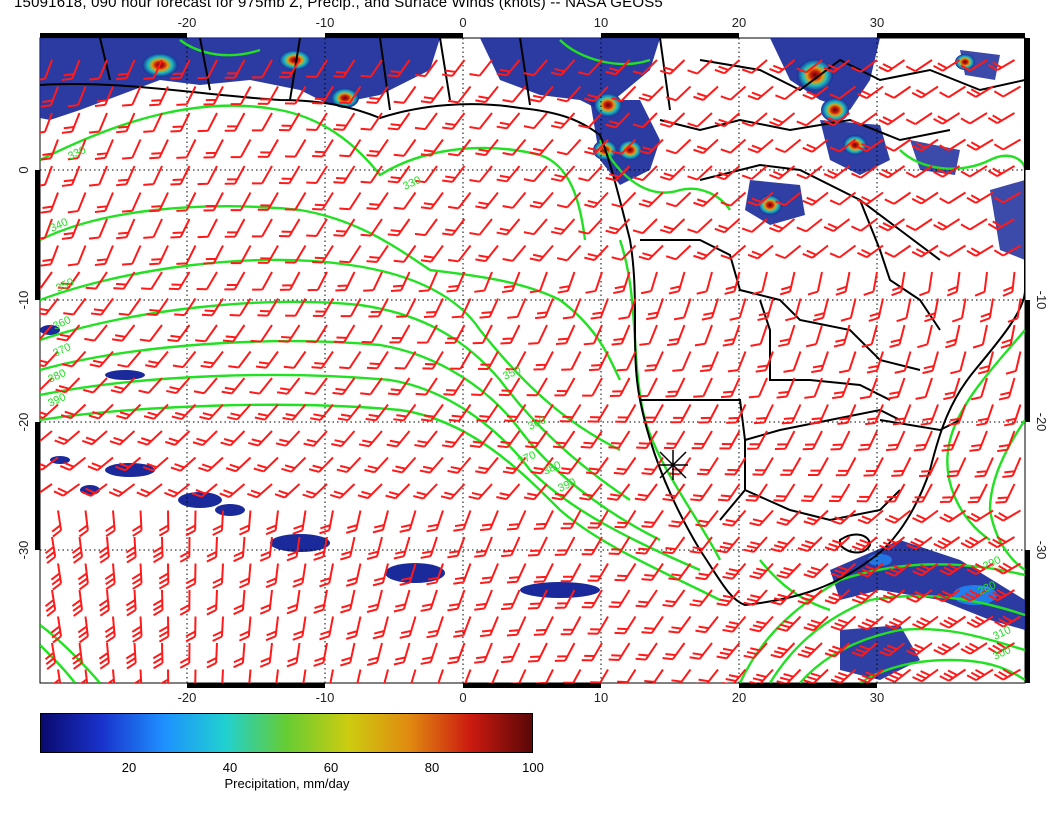  I want to click on lon-tick-bottom: -20, so click(187, 697).